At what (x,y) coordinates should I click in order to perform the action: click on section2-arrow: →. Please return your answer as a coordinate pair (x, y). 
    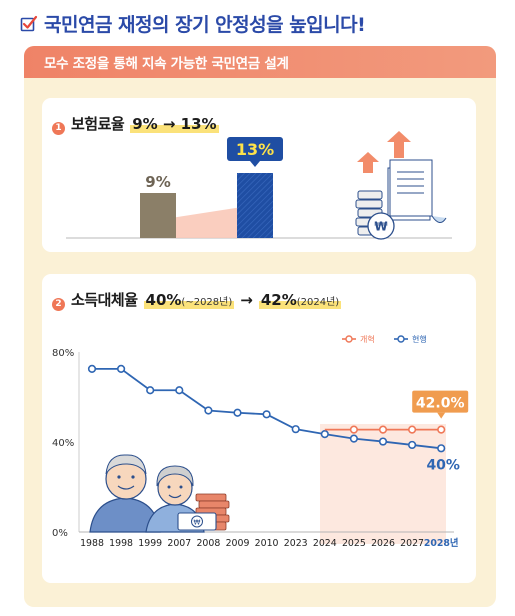
    Looking at the image, I should click on (246, 300).